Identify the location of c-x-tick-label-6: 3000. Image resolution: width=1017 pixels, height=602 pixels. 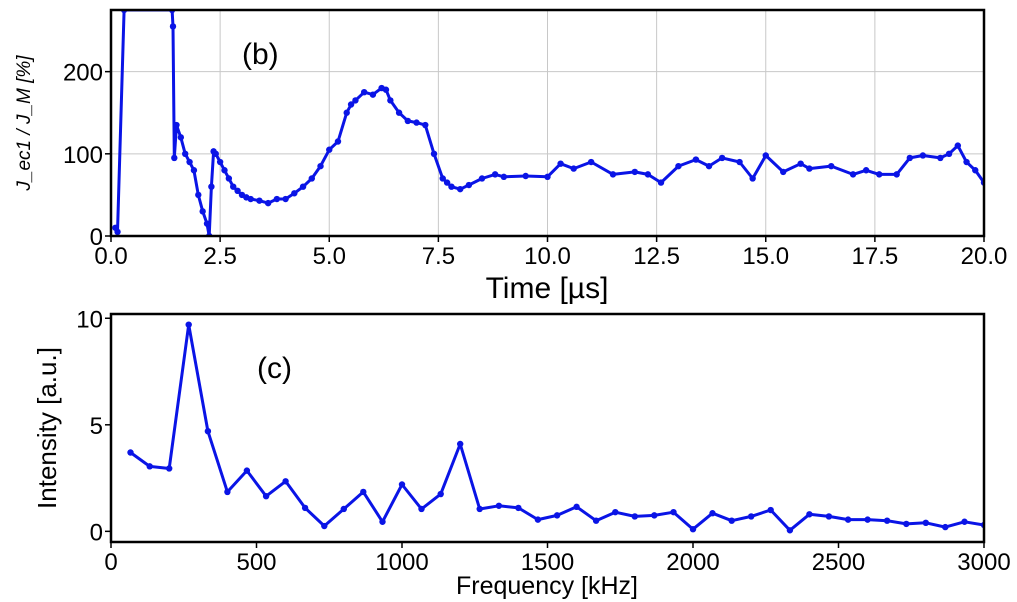
(983, 562).